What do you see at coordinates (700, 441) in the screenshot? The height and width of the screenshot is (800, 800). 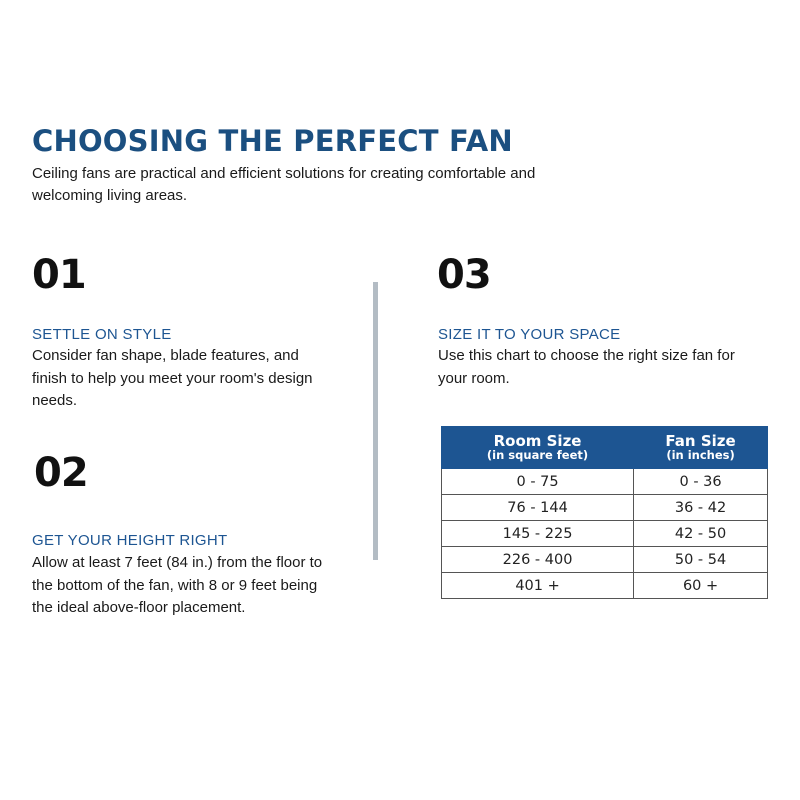 I see `header-label: Fan Size` at bounding box center [700, 441].